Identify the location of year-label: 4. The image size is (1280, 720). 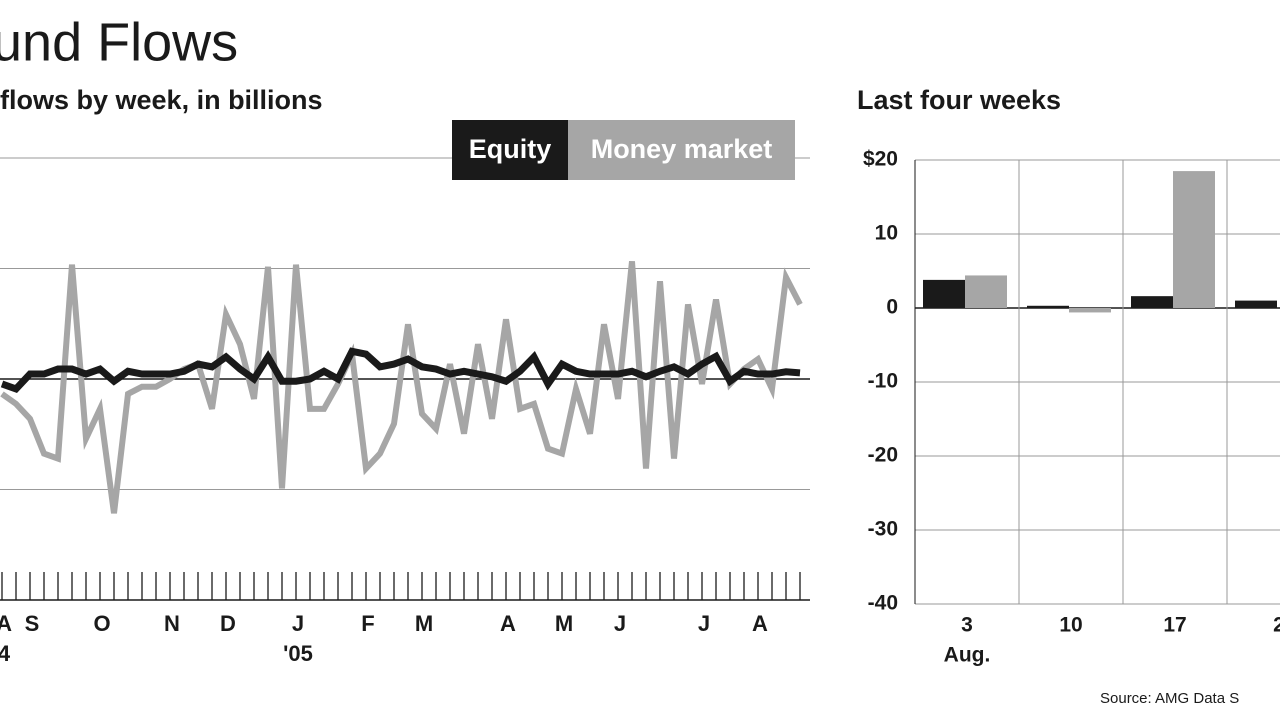
(5, 653).